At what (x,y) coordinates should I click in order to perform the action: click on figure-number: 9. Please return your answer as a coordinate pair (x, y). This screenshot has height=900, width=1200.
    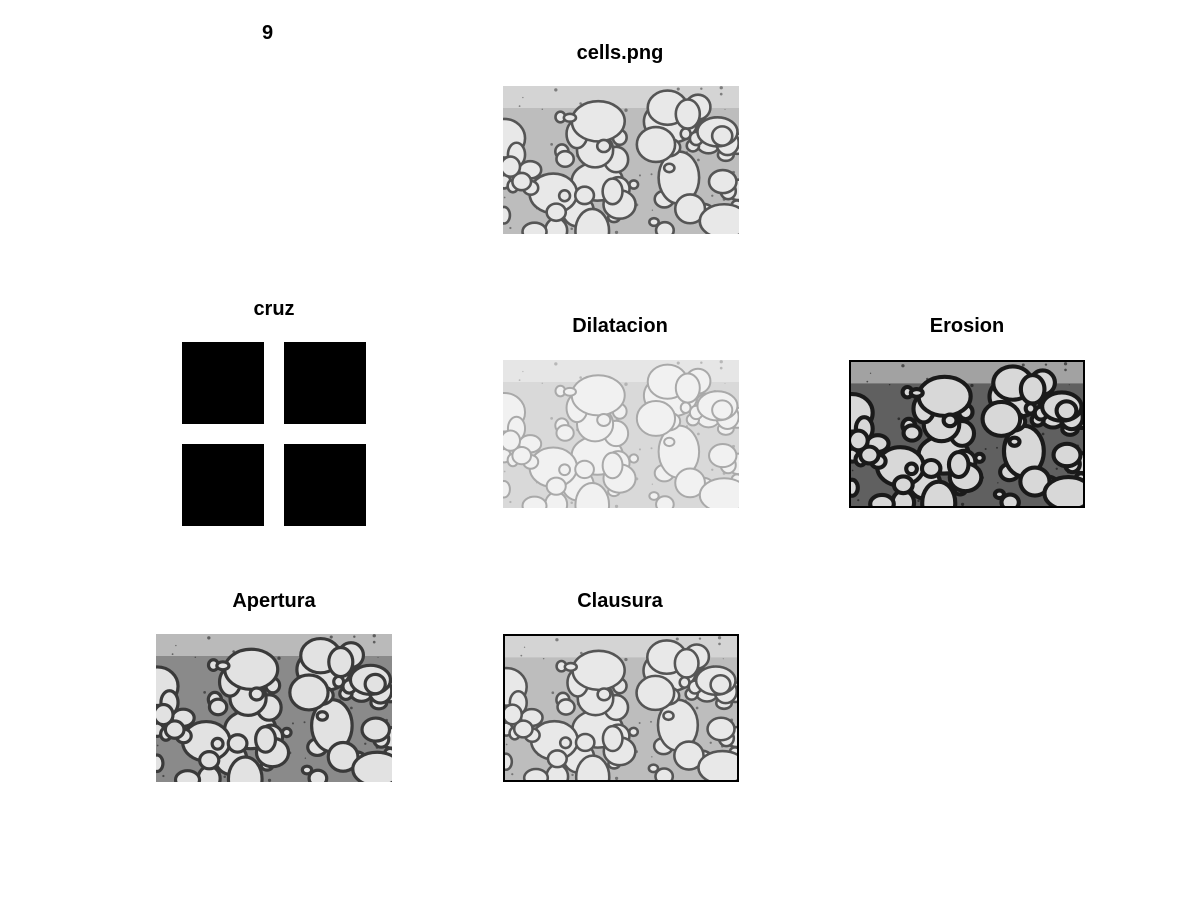
    Looking at the image, I should click on (268, 33).